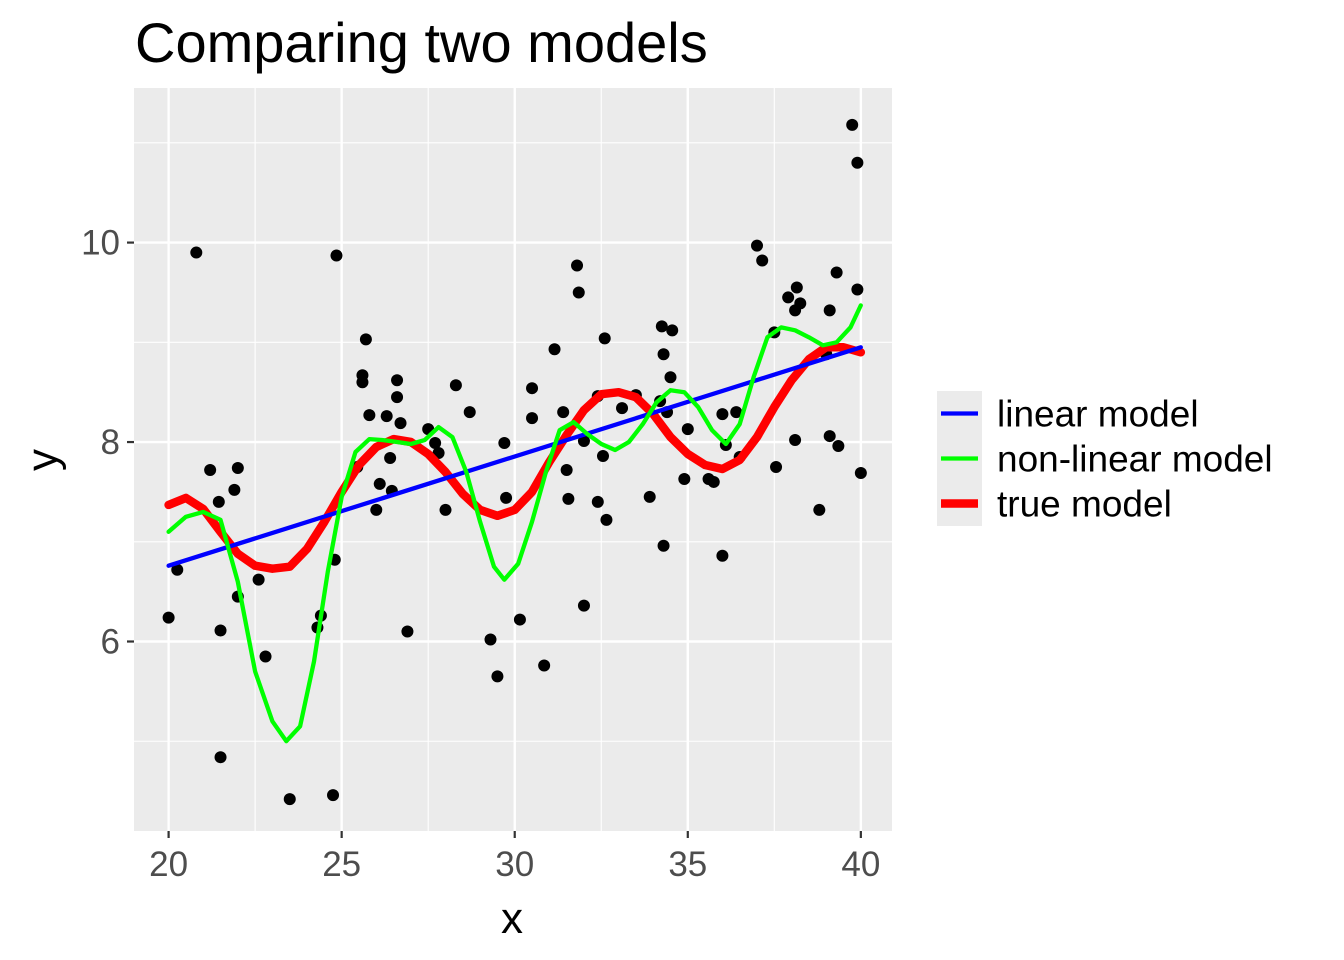 The width and height of the screenshot is (1344, 960). What do you see at coordinates (514, 864) in the screenshot?
I see `x-tick-label: 30` at bounding box center [514, 864].